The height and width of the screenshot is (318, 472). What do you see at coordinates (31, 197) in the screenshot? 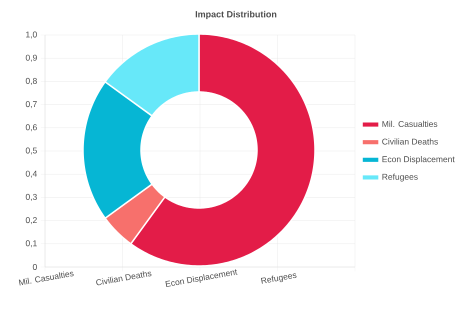
I see `text: 0,3` at bounding box center [31, 197].